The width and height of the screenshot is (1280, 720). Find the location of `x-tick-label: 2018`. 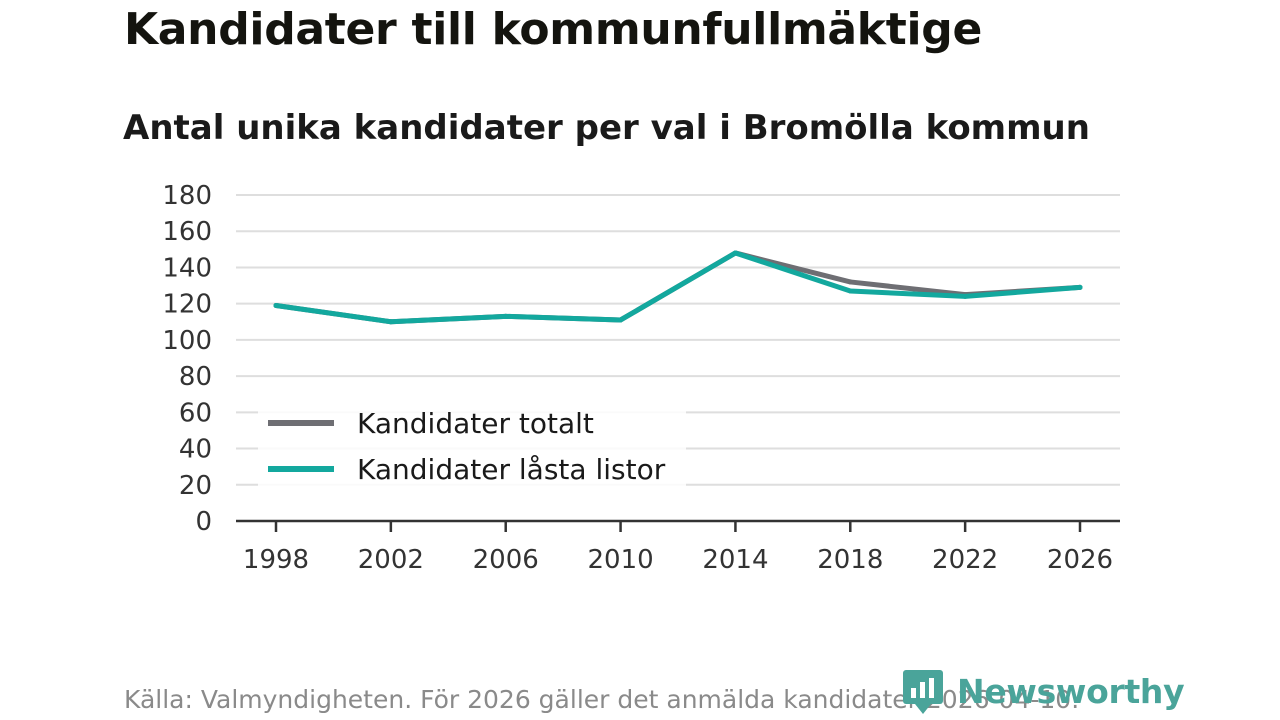

x-tick-label: 2018 is located at coordinates (850, 560).